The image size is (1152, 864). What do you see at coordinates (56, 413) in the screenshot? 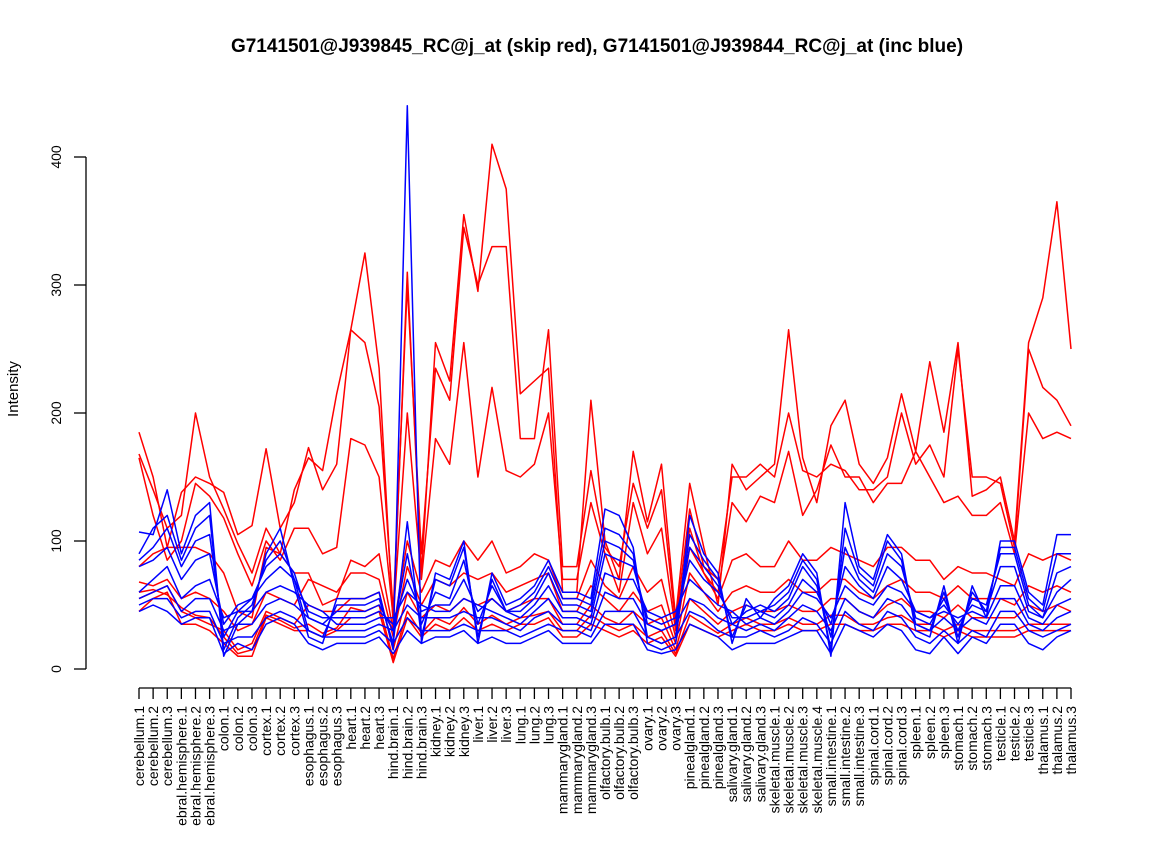
I see `y-tick-label: 200` at bounding box center [56, 413].